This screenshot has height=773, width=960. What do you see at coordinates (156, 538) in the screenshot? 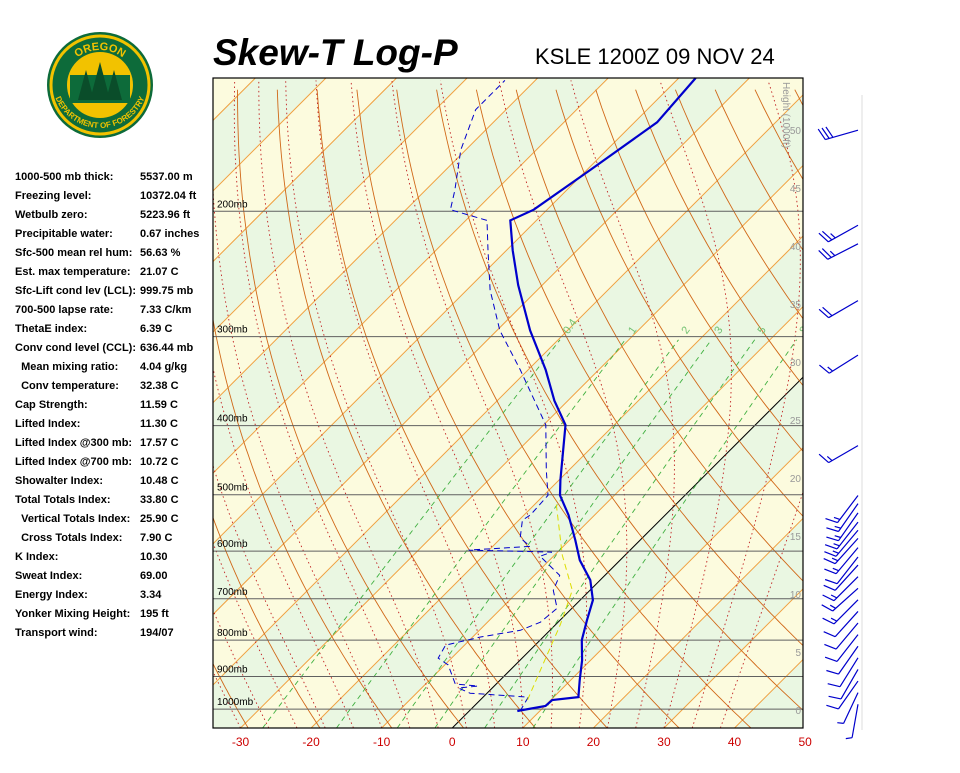
I see `index-value: 7.90 C` at bounding box center [156, 538].